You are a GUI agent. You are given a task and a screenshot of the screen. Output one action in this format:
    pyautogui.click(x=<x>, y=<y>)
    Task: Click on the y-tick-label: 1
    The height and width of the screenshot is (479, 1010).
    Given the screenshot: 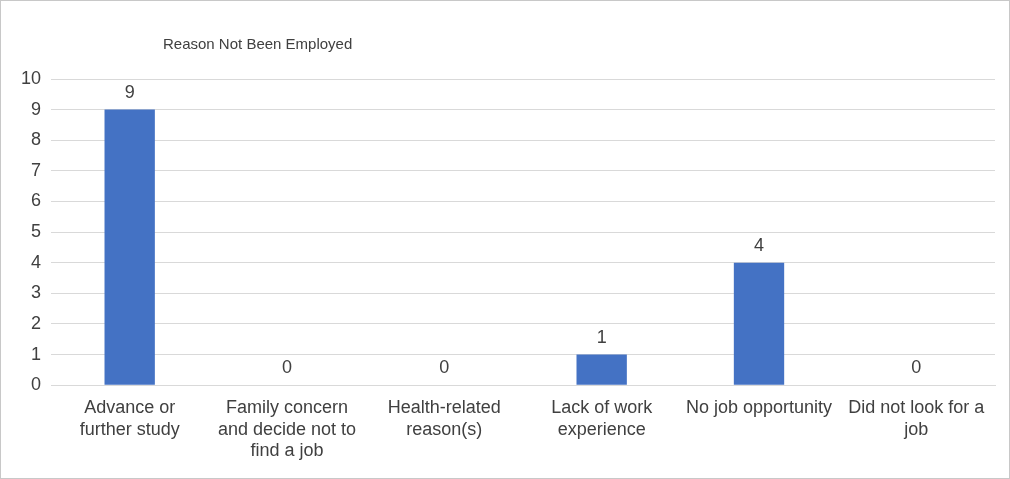 What is the action you would take?
    pyautogui.click(x=36, y=353)
    